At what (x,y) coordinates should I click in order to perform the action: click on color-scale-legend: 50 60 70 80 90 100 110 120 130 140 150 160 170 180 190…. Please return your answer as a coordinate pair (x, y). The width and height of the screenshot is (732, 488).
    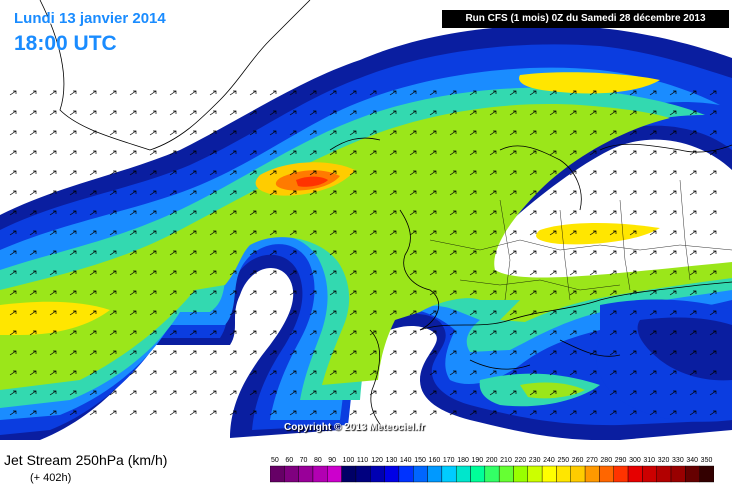
    Looking at the image, I should click on (492, 470).